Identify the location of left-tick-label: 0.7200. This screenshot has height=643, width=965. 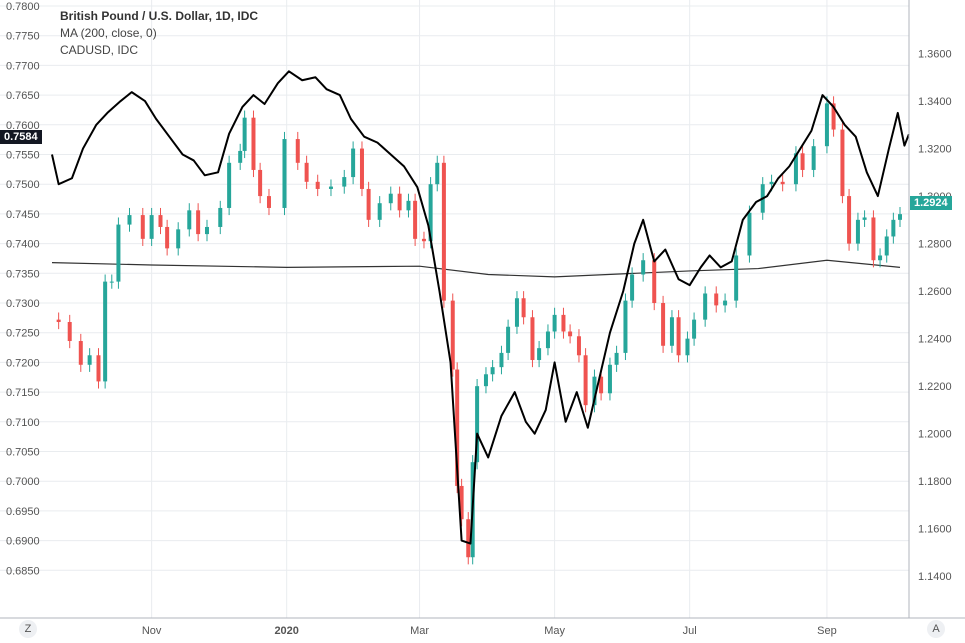
(23, 363).